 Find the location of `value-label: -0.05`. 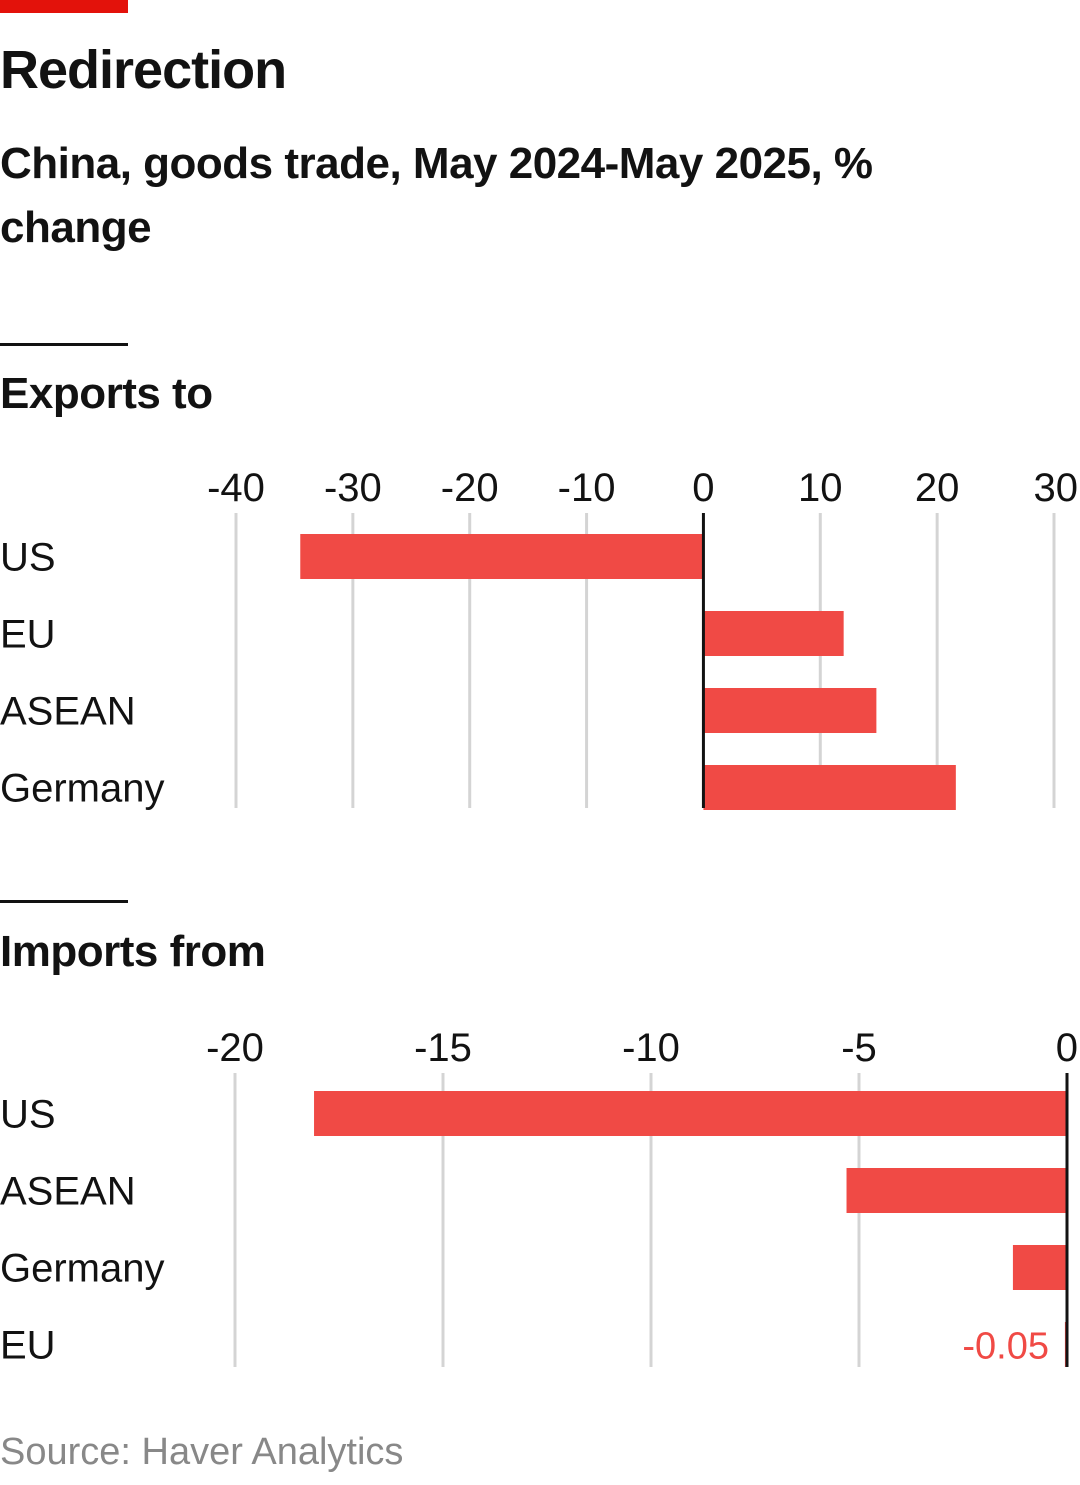

value-label: -0.05 is located at coordinates (1005, 1347).